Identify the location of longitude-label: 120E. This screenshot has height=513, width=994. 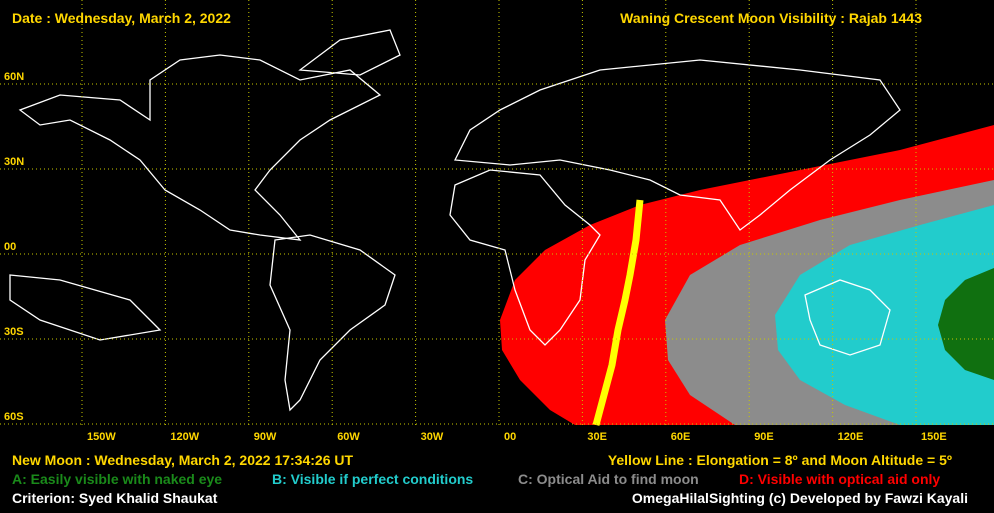
(851, 437).